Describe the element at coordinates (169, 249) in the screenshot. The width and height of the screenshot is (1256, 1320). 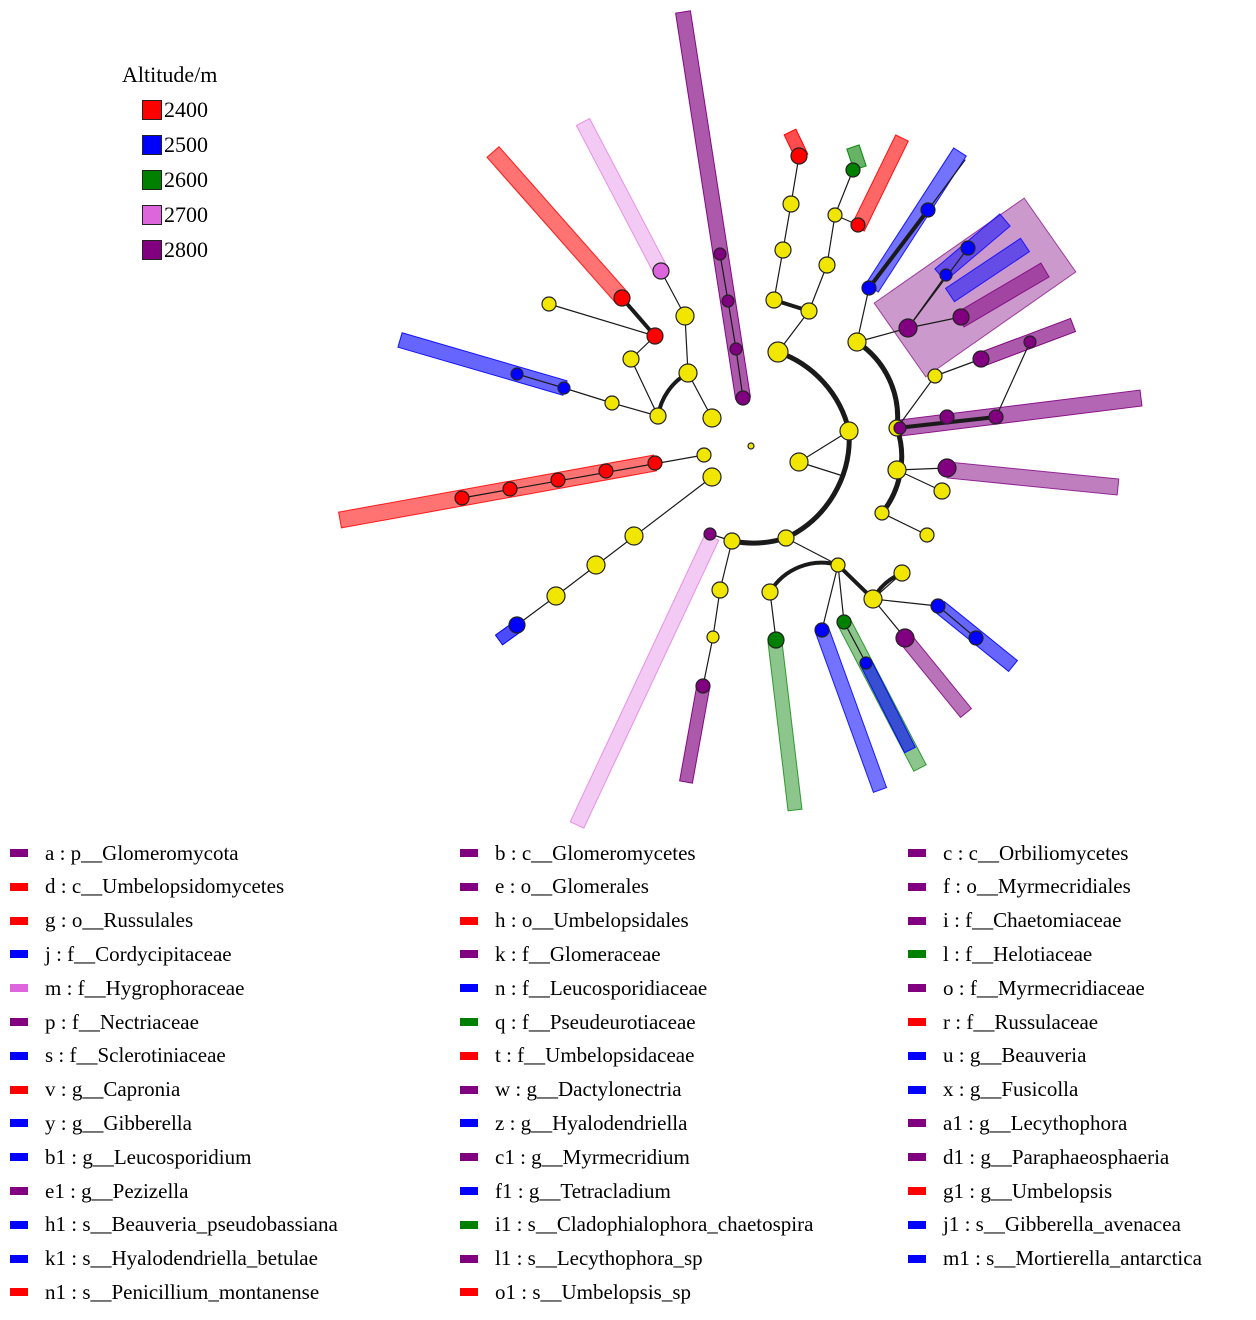
I see `altitude-legend-item: 2800` at that location.